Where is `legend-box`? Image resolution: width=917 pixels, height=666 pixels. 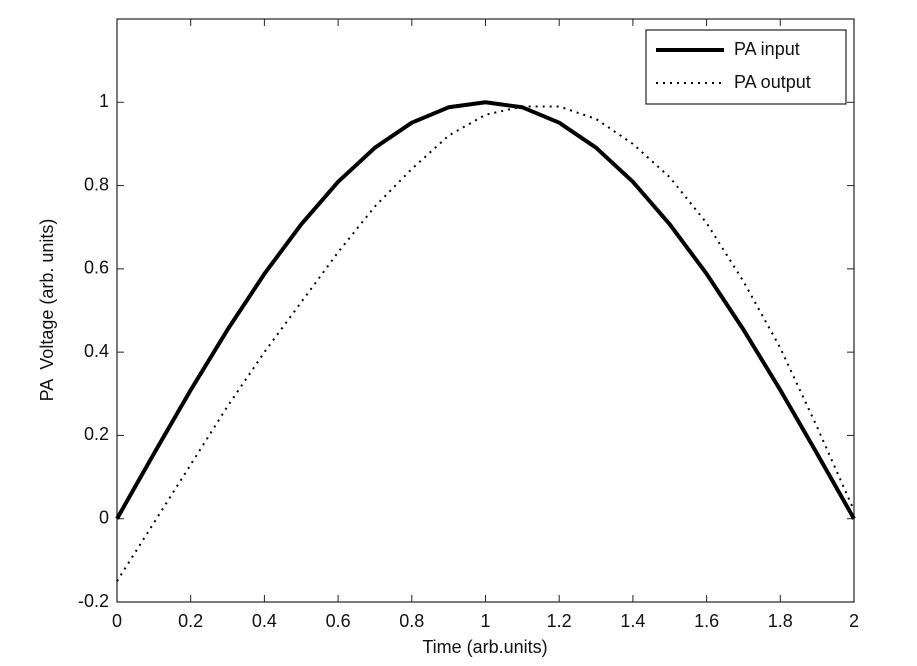 legend-box is located at coordinates (746, 67).